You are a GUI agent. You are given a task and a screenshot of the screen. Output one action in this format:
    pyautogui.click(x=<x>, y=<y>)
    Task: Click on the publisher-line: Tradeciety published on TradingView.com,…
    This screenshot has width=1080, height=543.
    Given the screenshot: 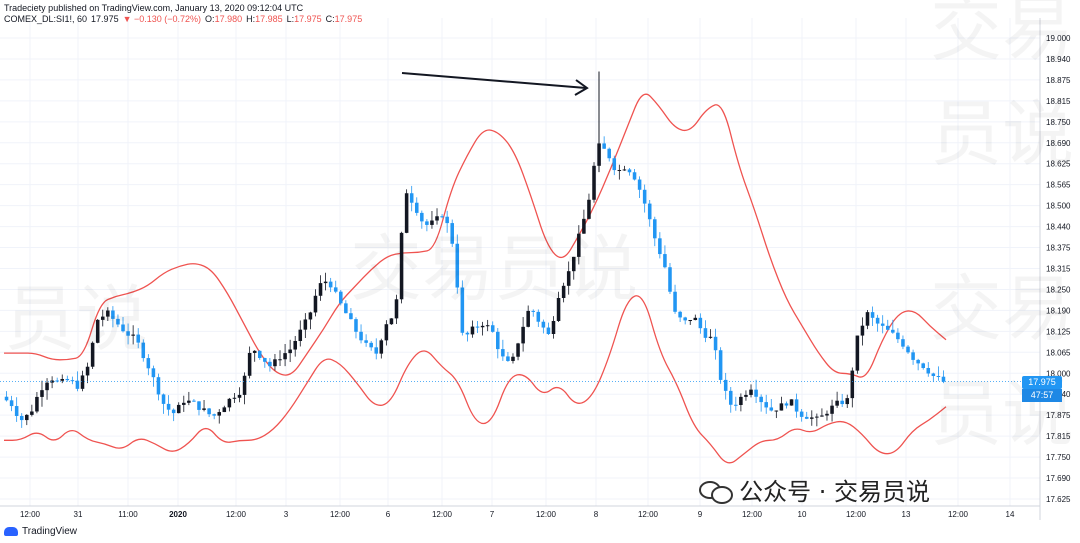 What is the action you would take?
    pyautogui.click(x=154, y=8)
    